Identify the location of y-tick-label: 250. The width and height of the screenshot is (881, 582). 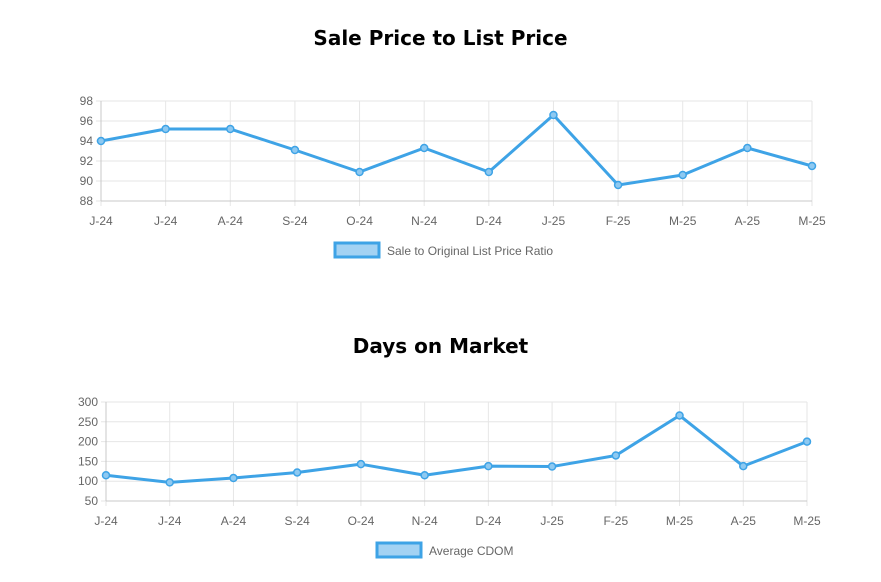
(88, 422).